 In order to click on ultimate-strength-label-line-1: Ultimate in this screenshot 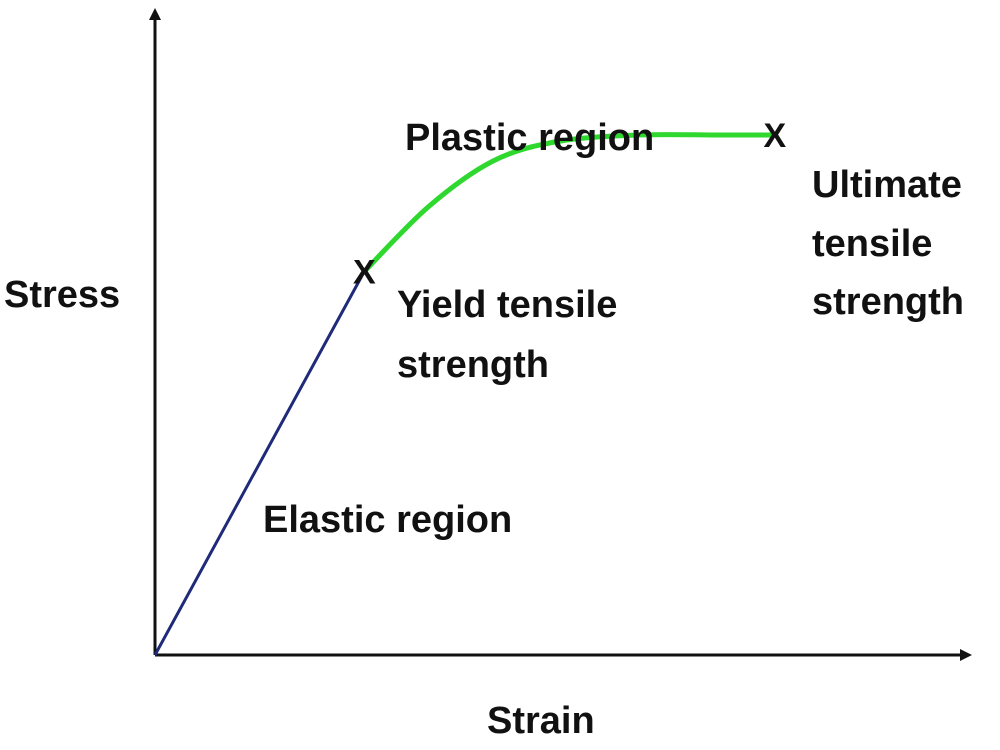, I will do `click(887, 185)`.